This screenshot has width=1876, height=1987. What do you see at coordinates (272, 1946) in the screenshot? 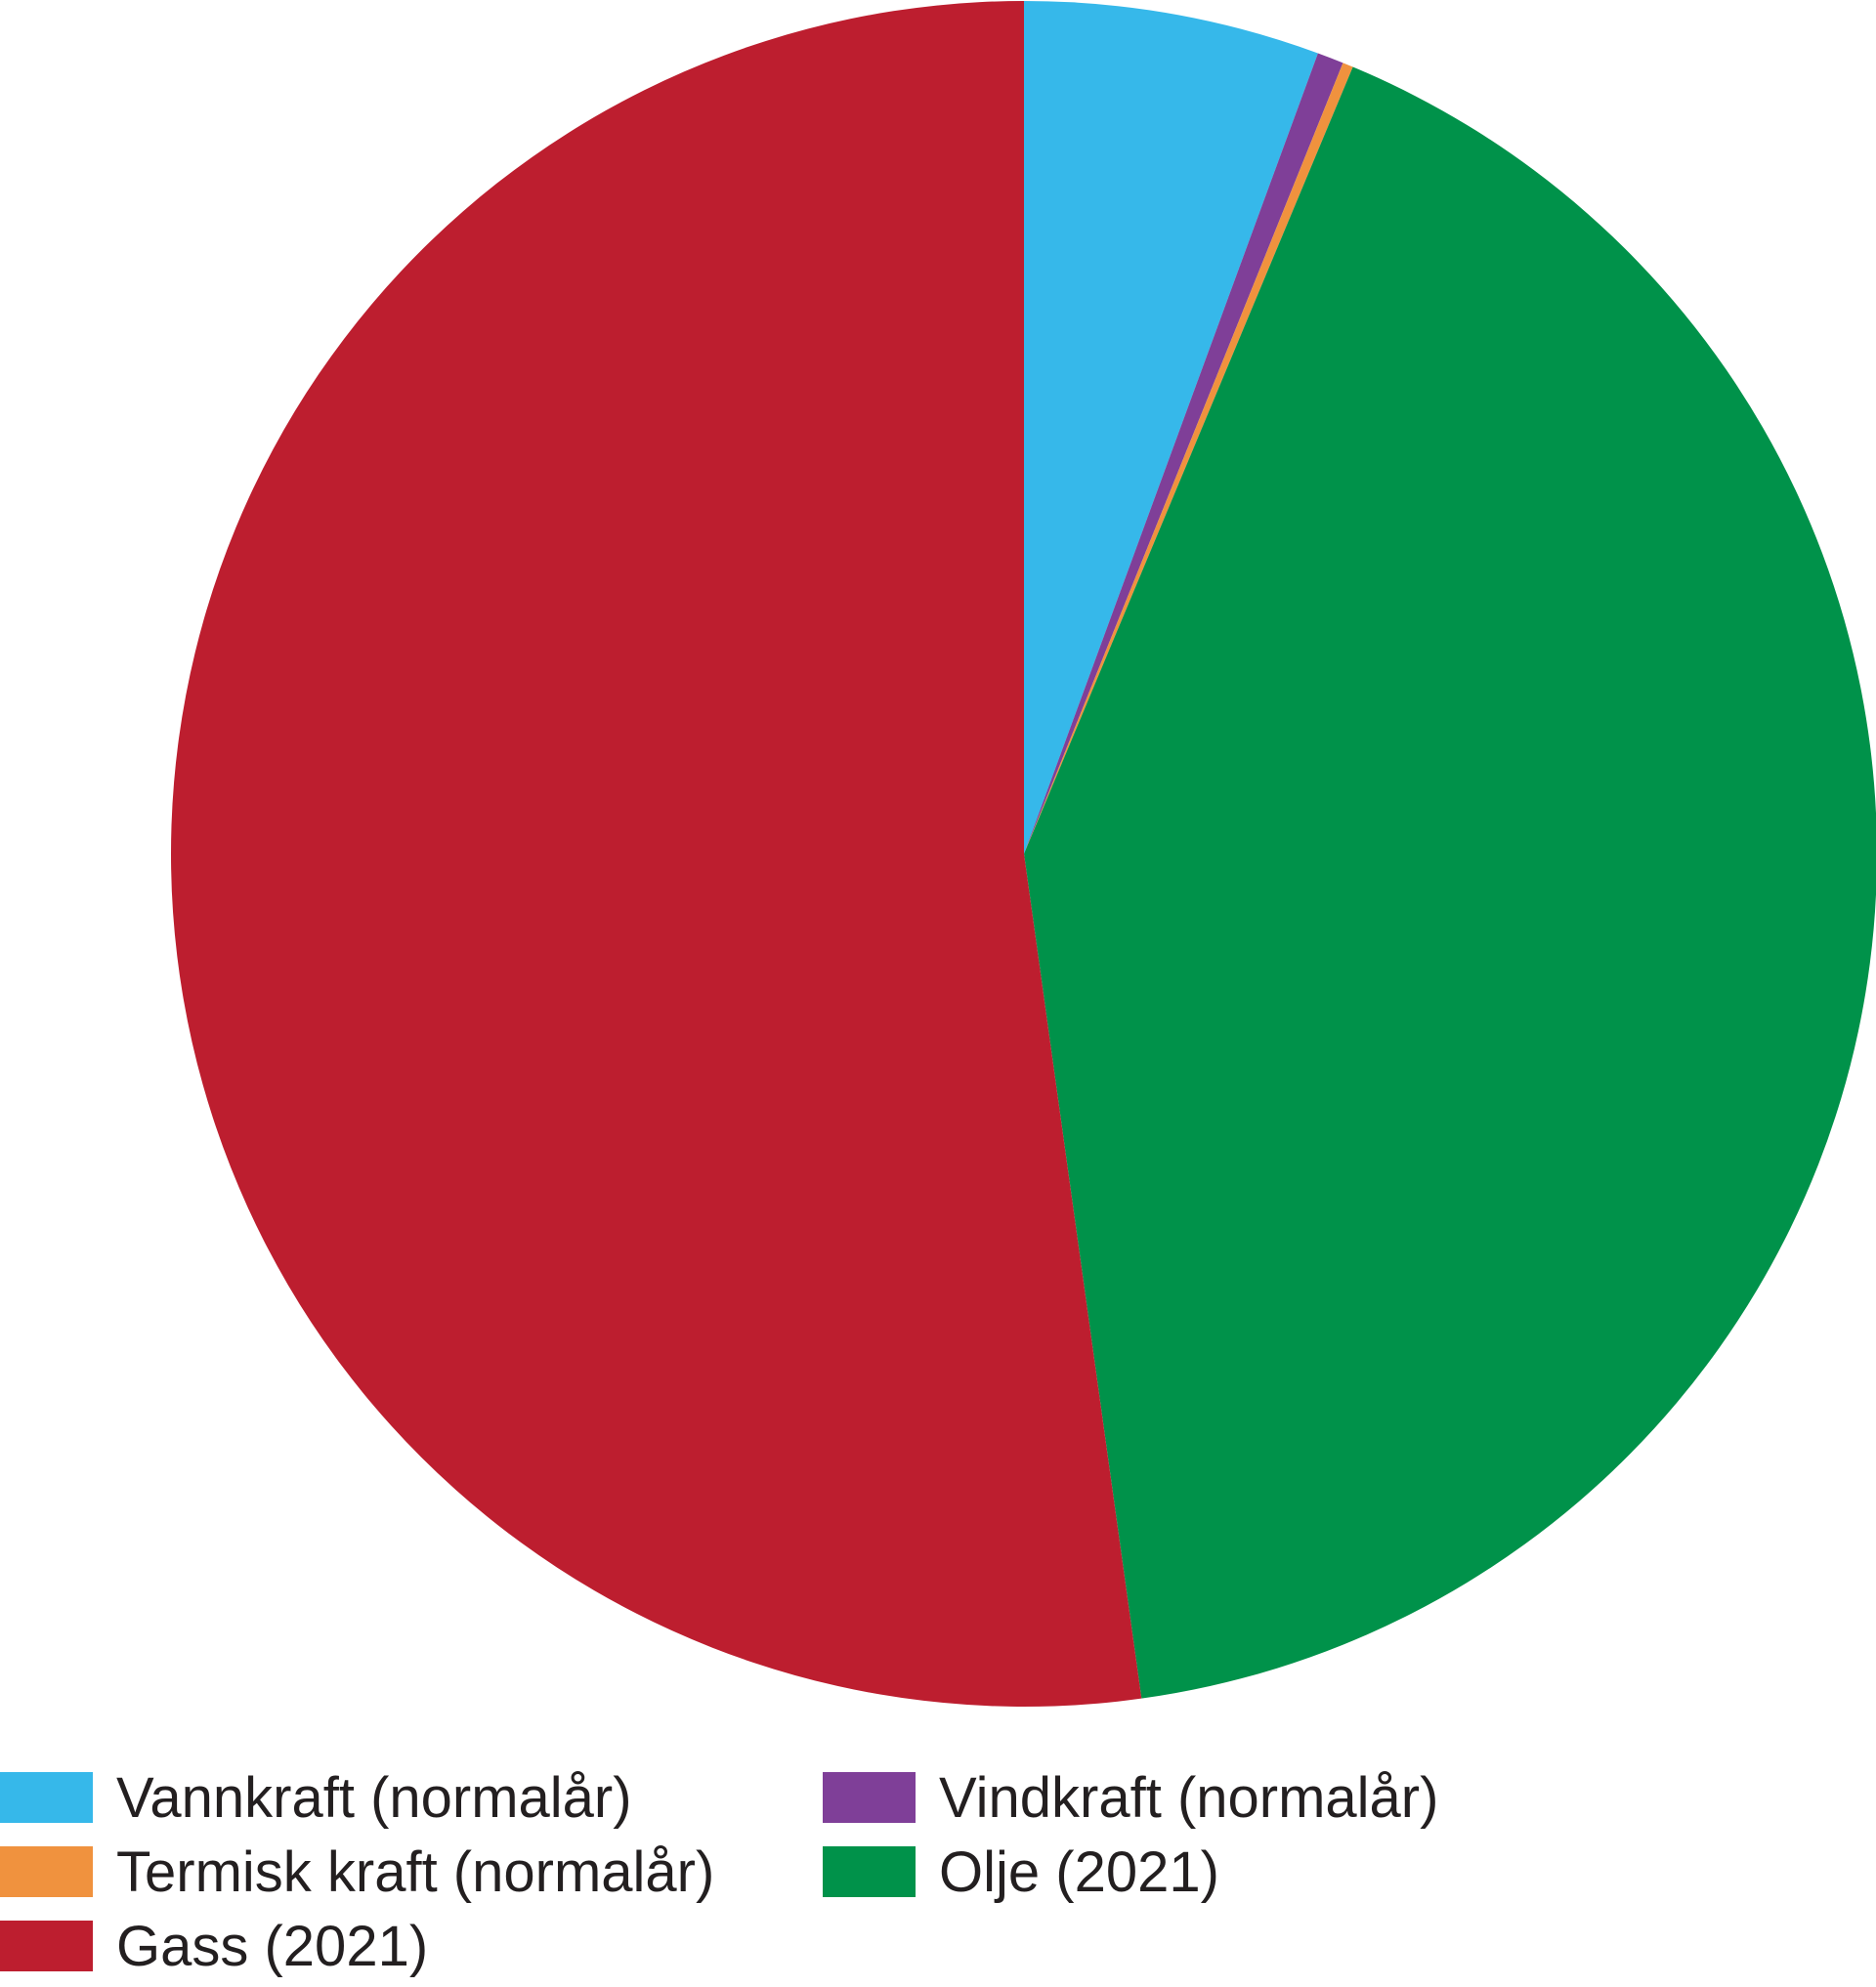
I see `legend-label: Gass (2021)` at bounding box center [272, 1946].